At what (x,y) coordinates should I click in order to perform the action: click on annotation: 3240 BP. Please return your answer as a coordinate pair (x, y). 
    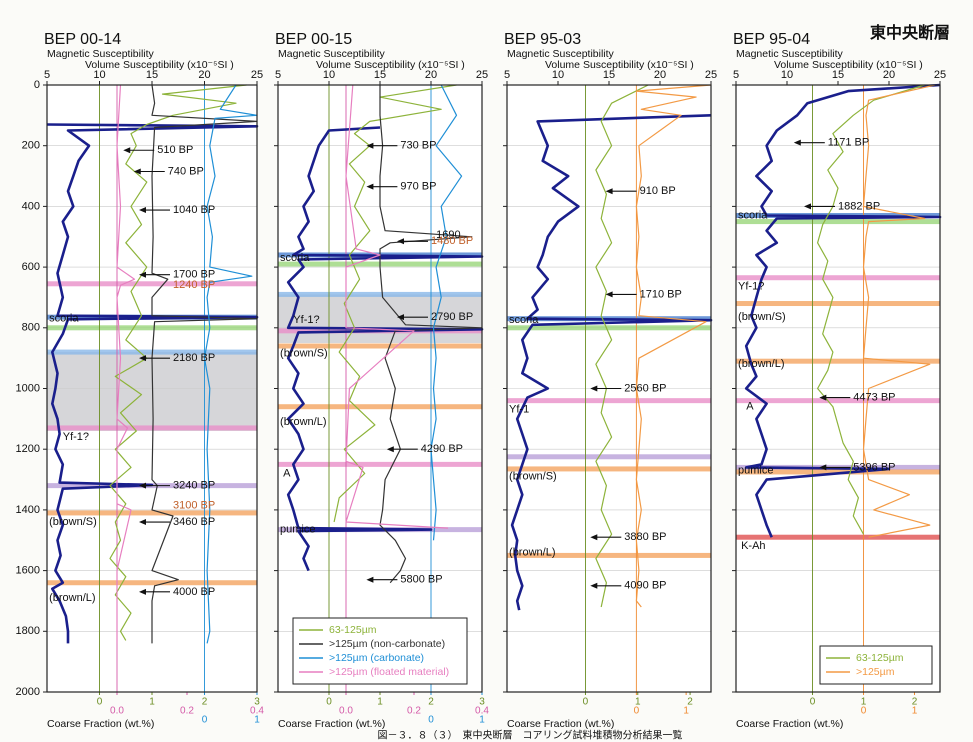
    Looking at the image, I should click on (194, 486).